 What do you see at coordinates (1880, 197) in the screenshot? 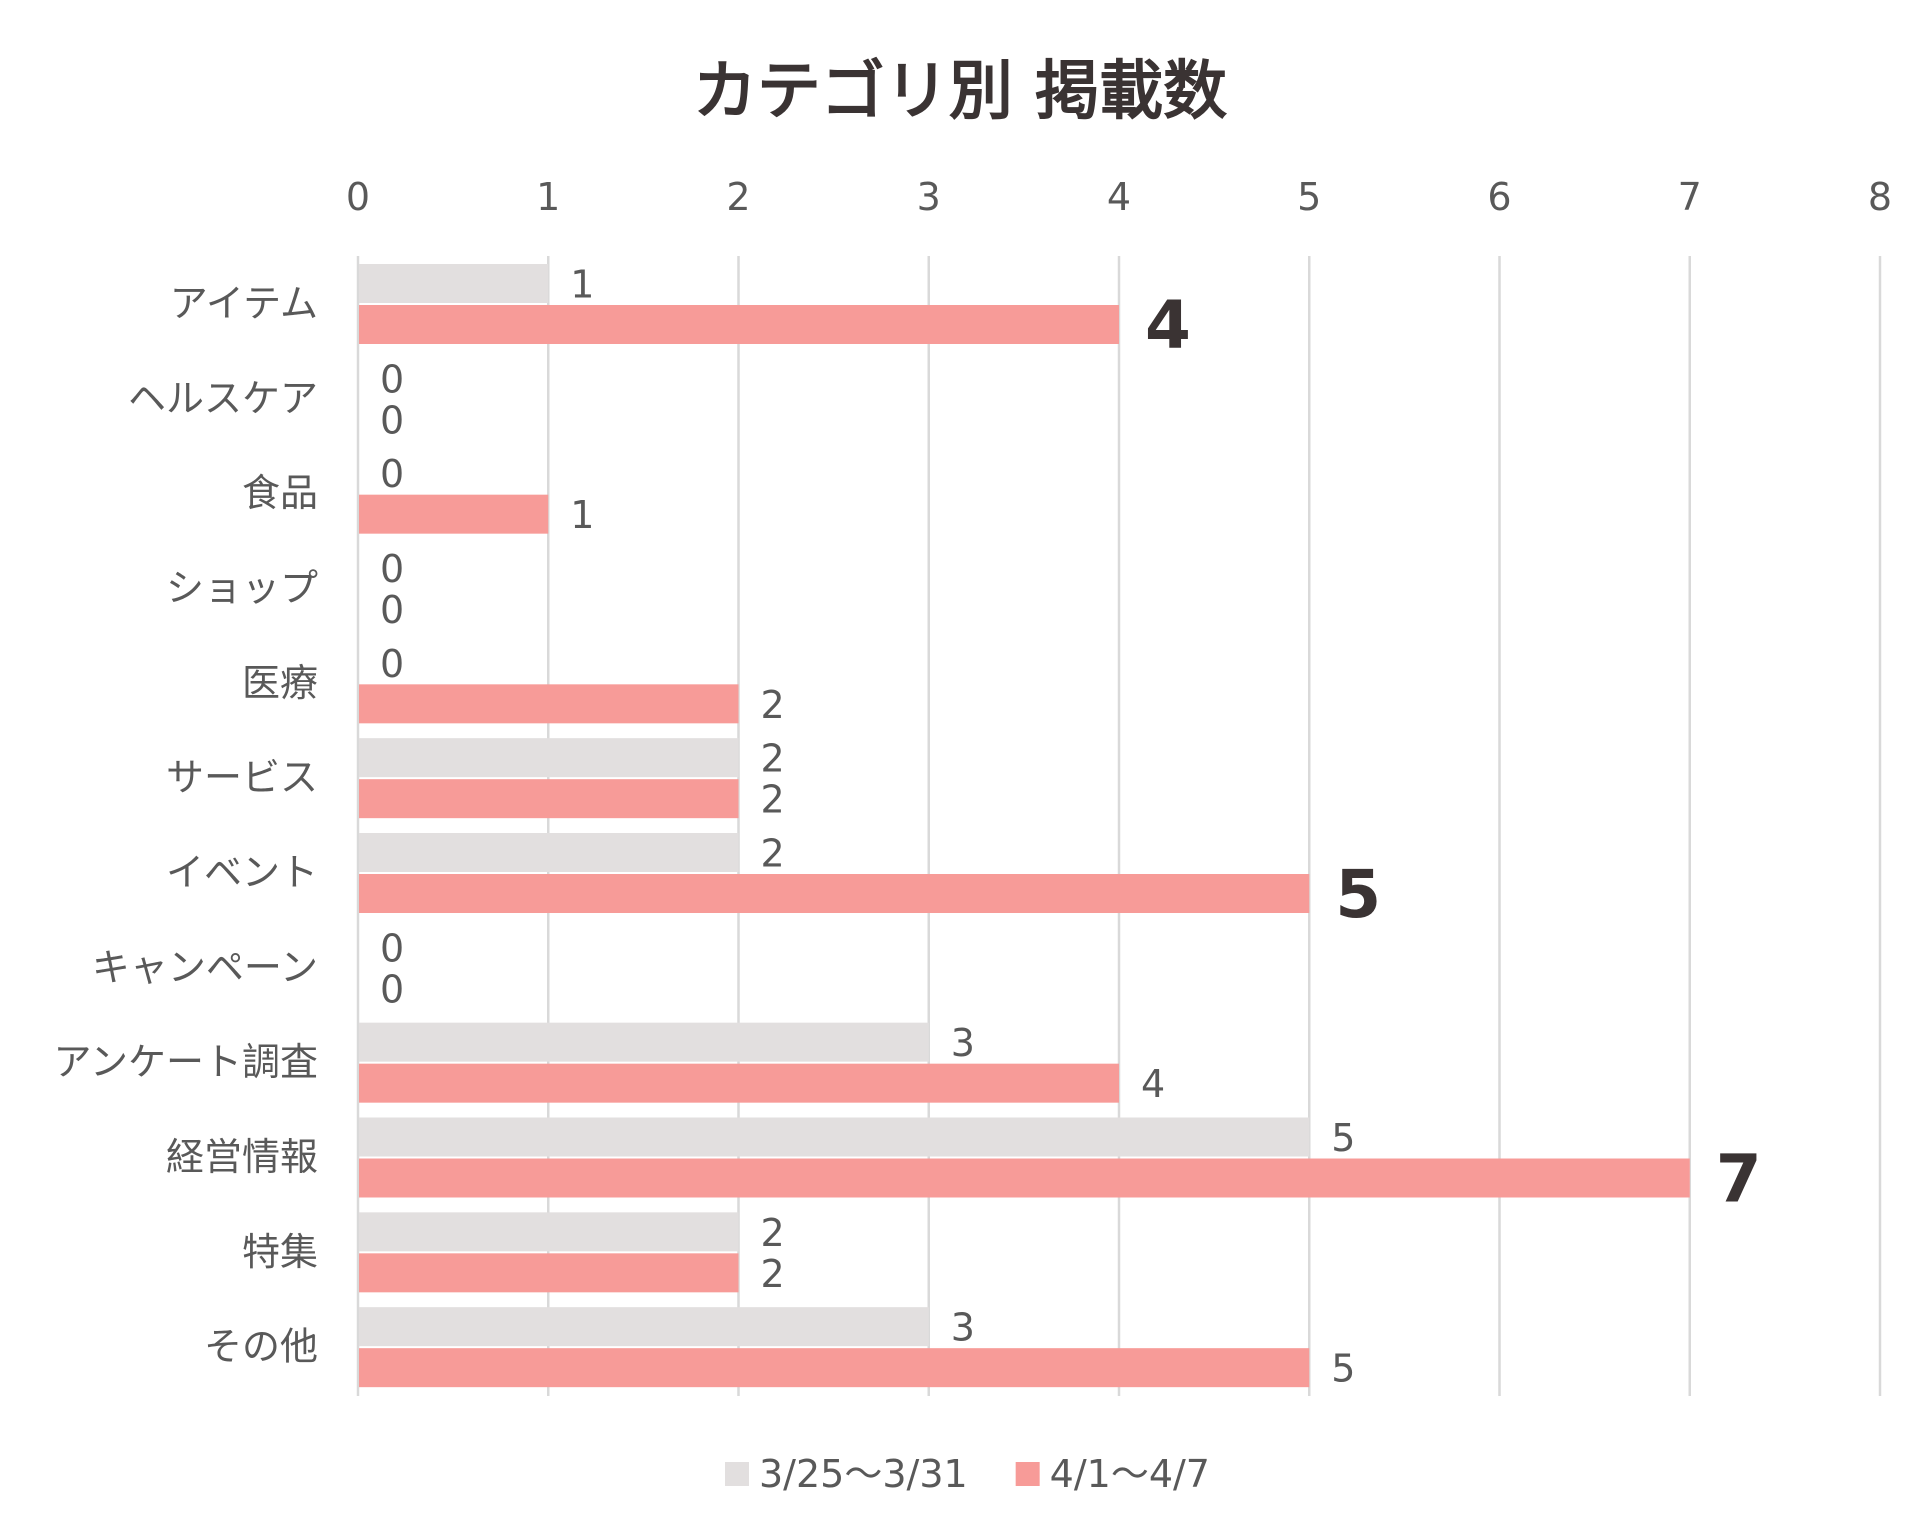
I see `x-tick-label: 8` at bounding box center [1880, 197].